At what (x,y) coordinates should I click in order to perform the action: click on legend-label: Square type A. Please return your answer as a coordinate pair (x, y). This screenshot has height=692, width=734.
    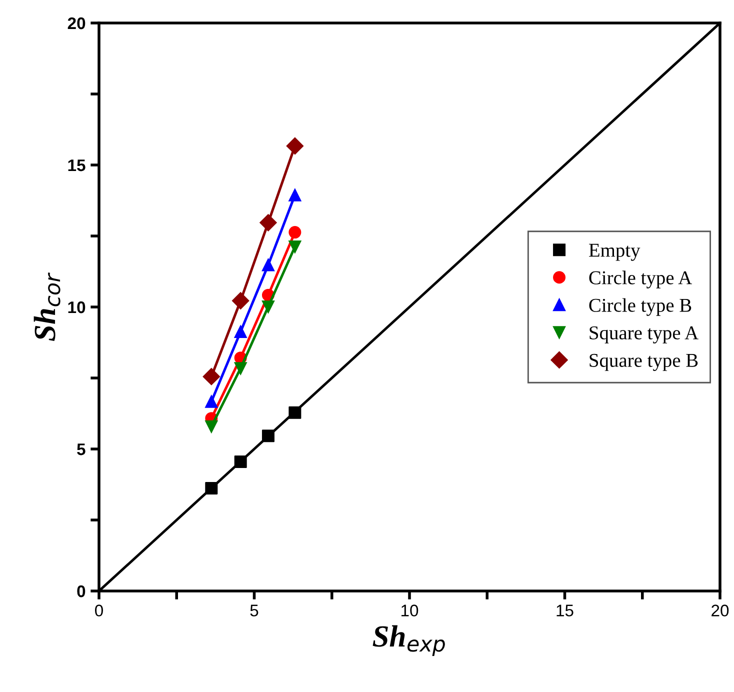
    Looking at the image, I should click on (644, 335).